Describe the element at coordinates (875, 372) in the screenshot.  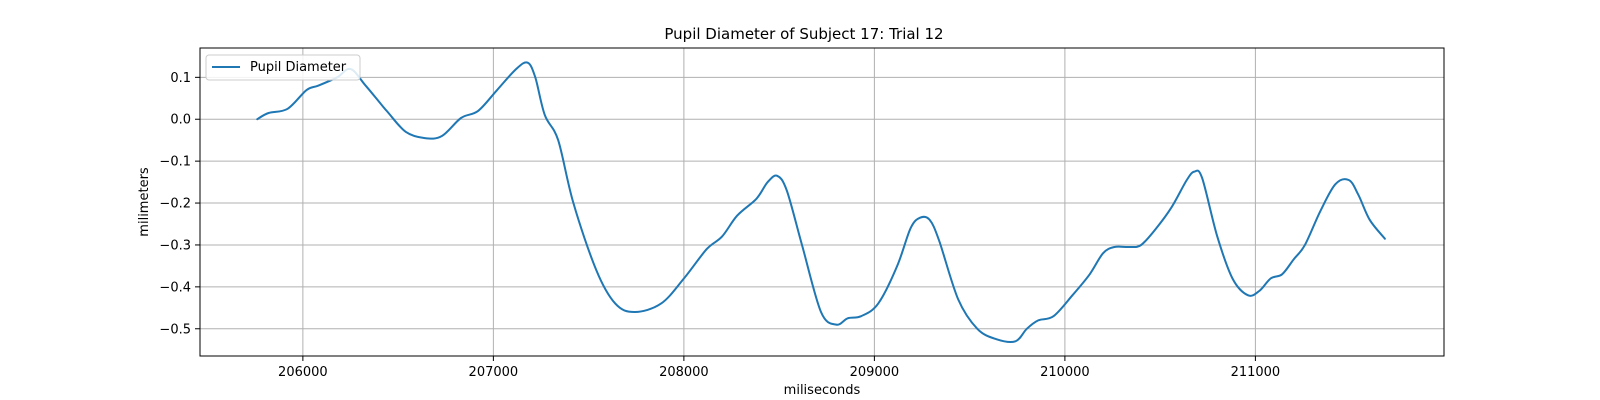
I see `x-tick-label: 209000` at that location.